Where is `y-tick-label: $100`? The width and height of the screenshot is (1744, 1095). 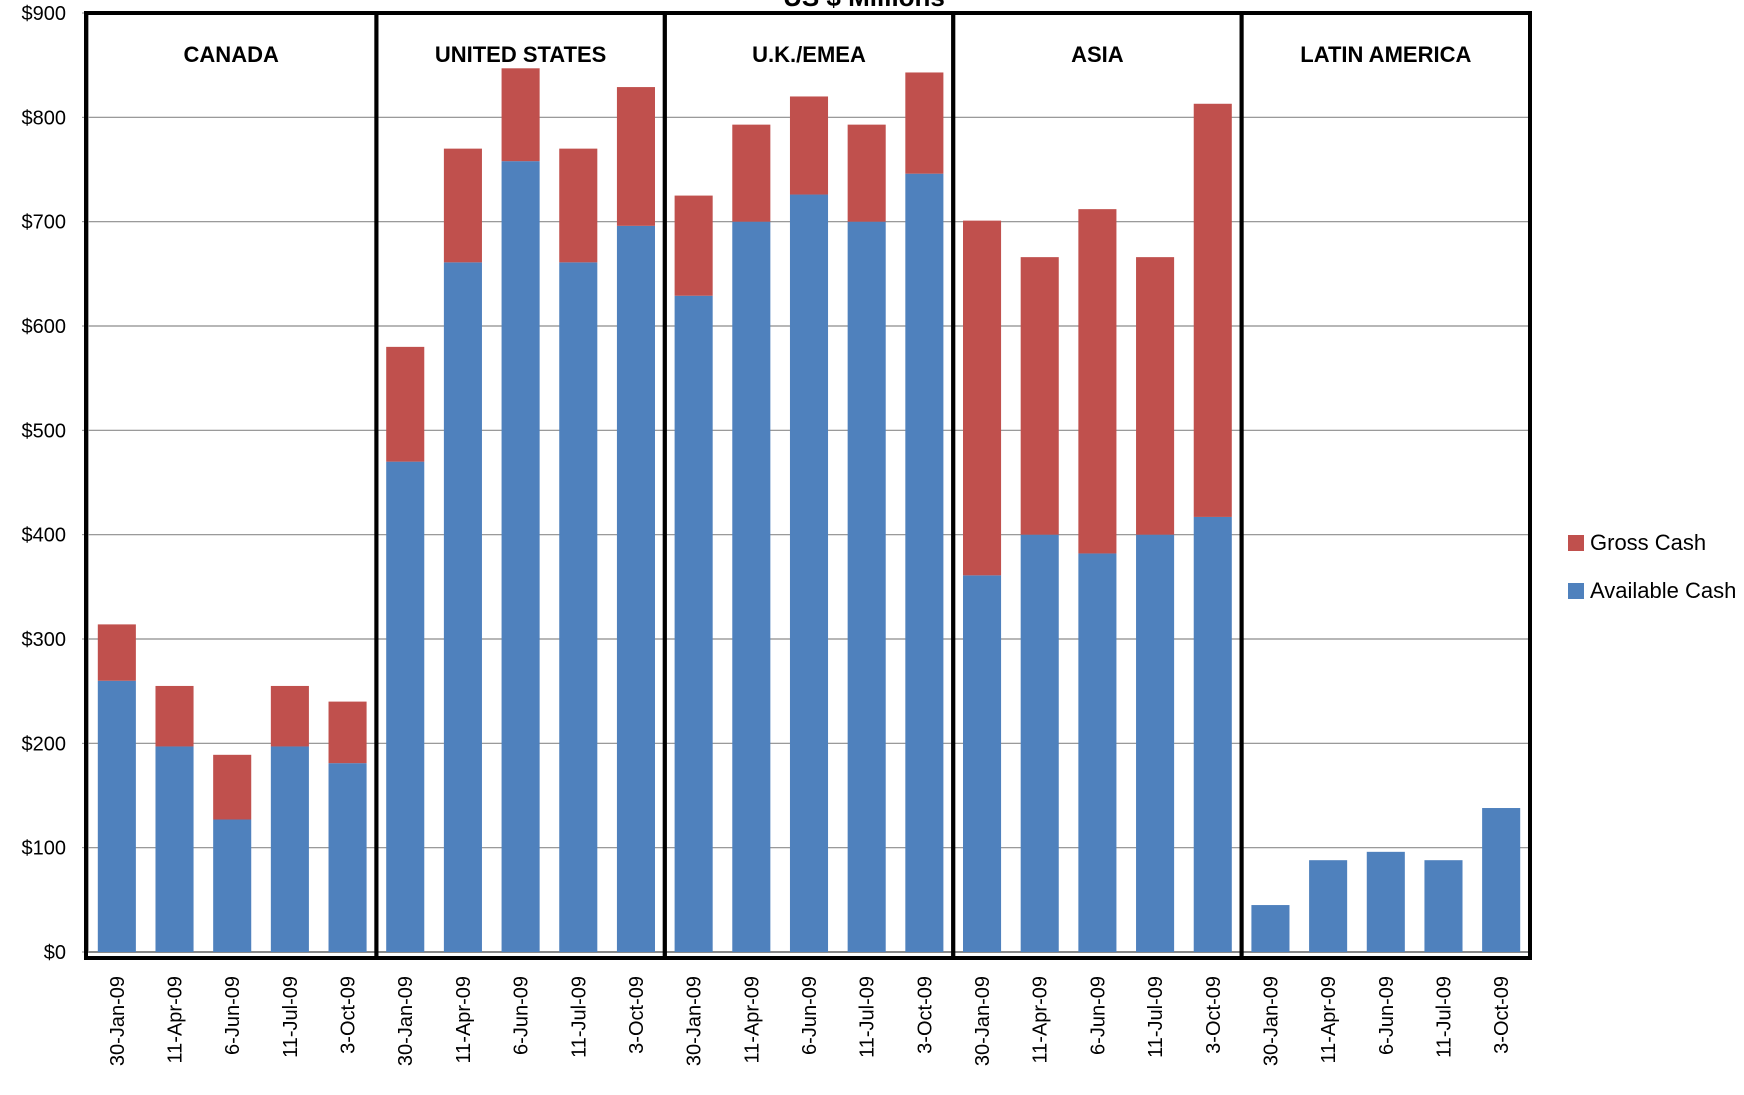
y-tick-label: $100 is located at coordinates (44, 849).